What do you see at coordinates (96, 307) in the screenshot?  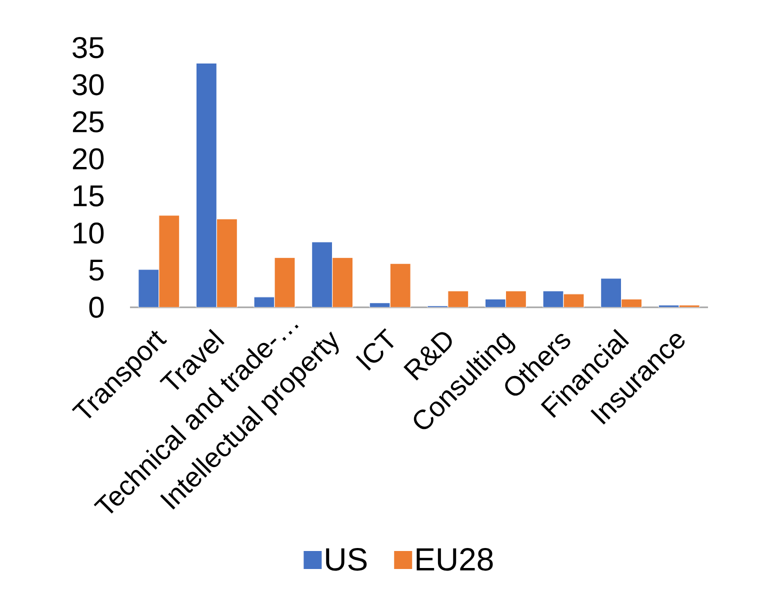 I see `y-tick-label: 0` at bounding box center [96, 307].